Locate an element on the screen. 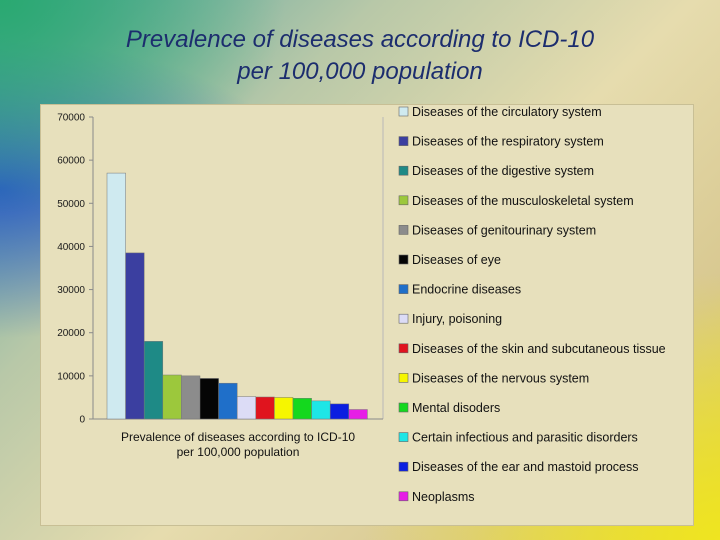 This screenshot has height=540, width=720. legend-entry-label: Diseases of eye is located at coordinates (456, 260).